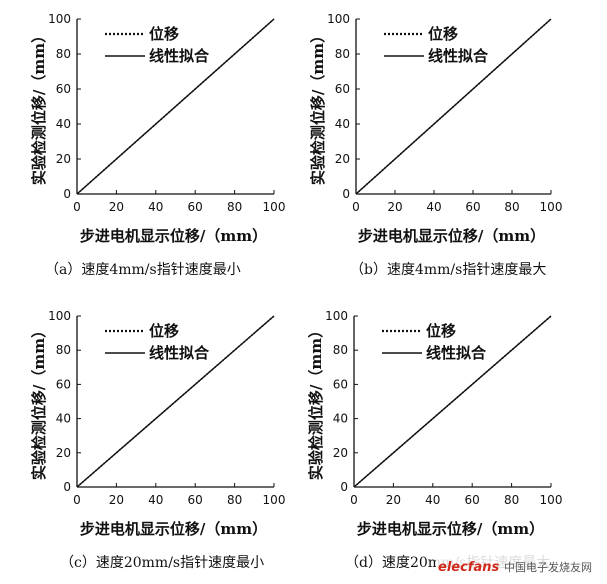 This screenshot has width=607, height=584. What do you see at coordinates (143, 270) in the screenshot?
I see `panel-caption: （a）速度4mm/s指针速度最小` at bounding box center [143, 270].